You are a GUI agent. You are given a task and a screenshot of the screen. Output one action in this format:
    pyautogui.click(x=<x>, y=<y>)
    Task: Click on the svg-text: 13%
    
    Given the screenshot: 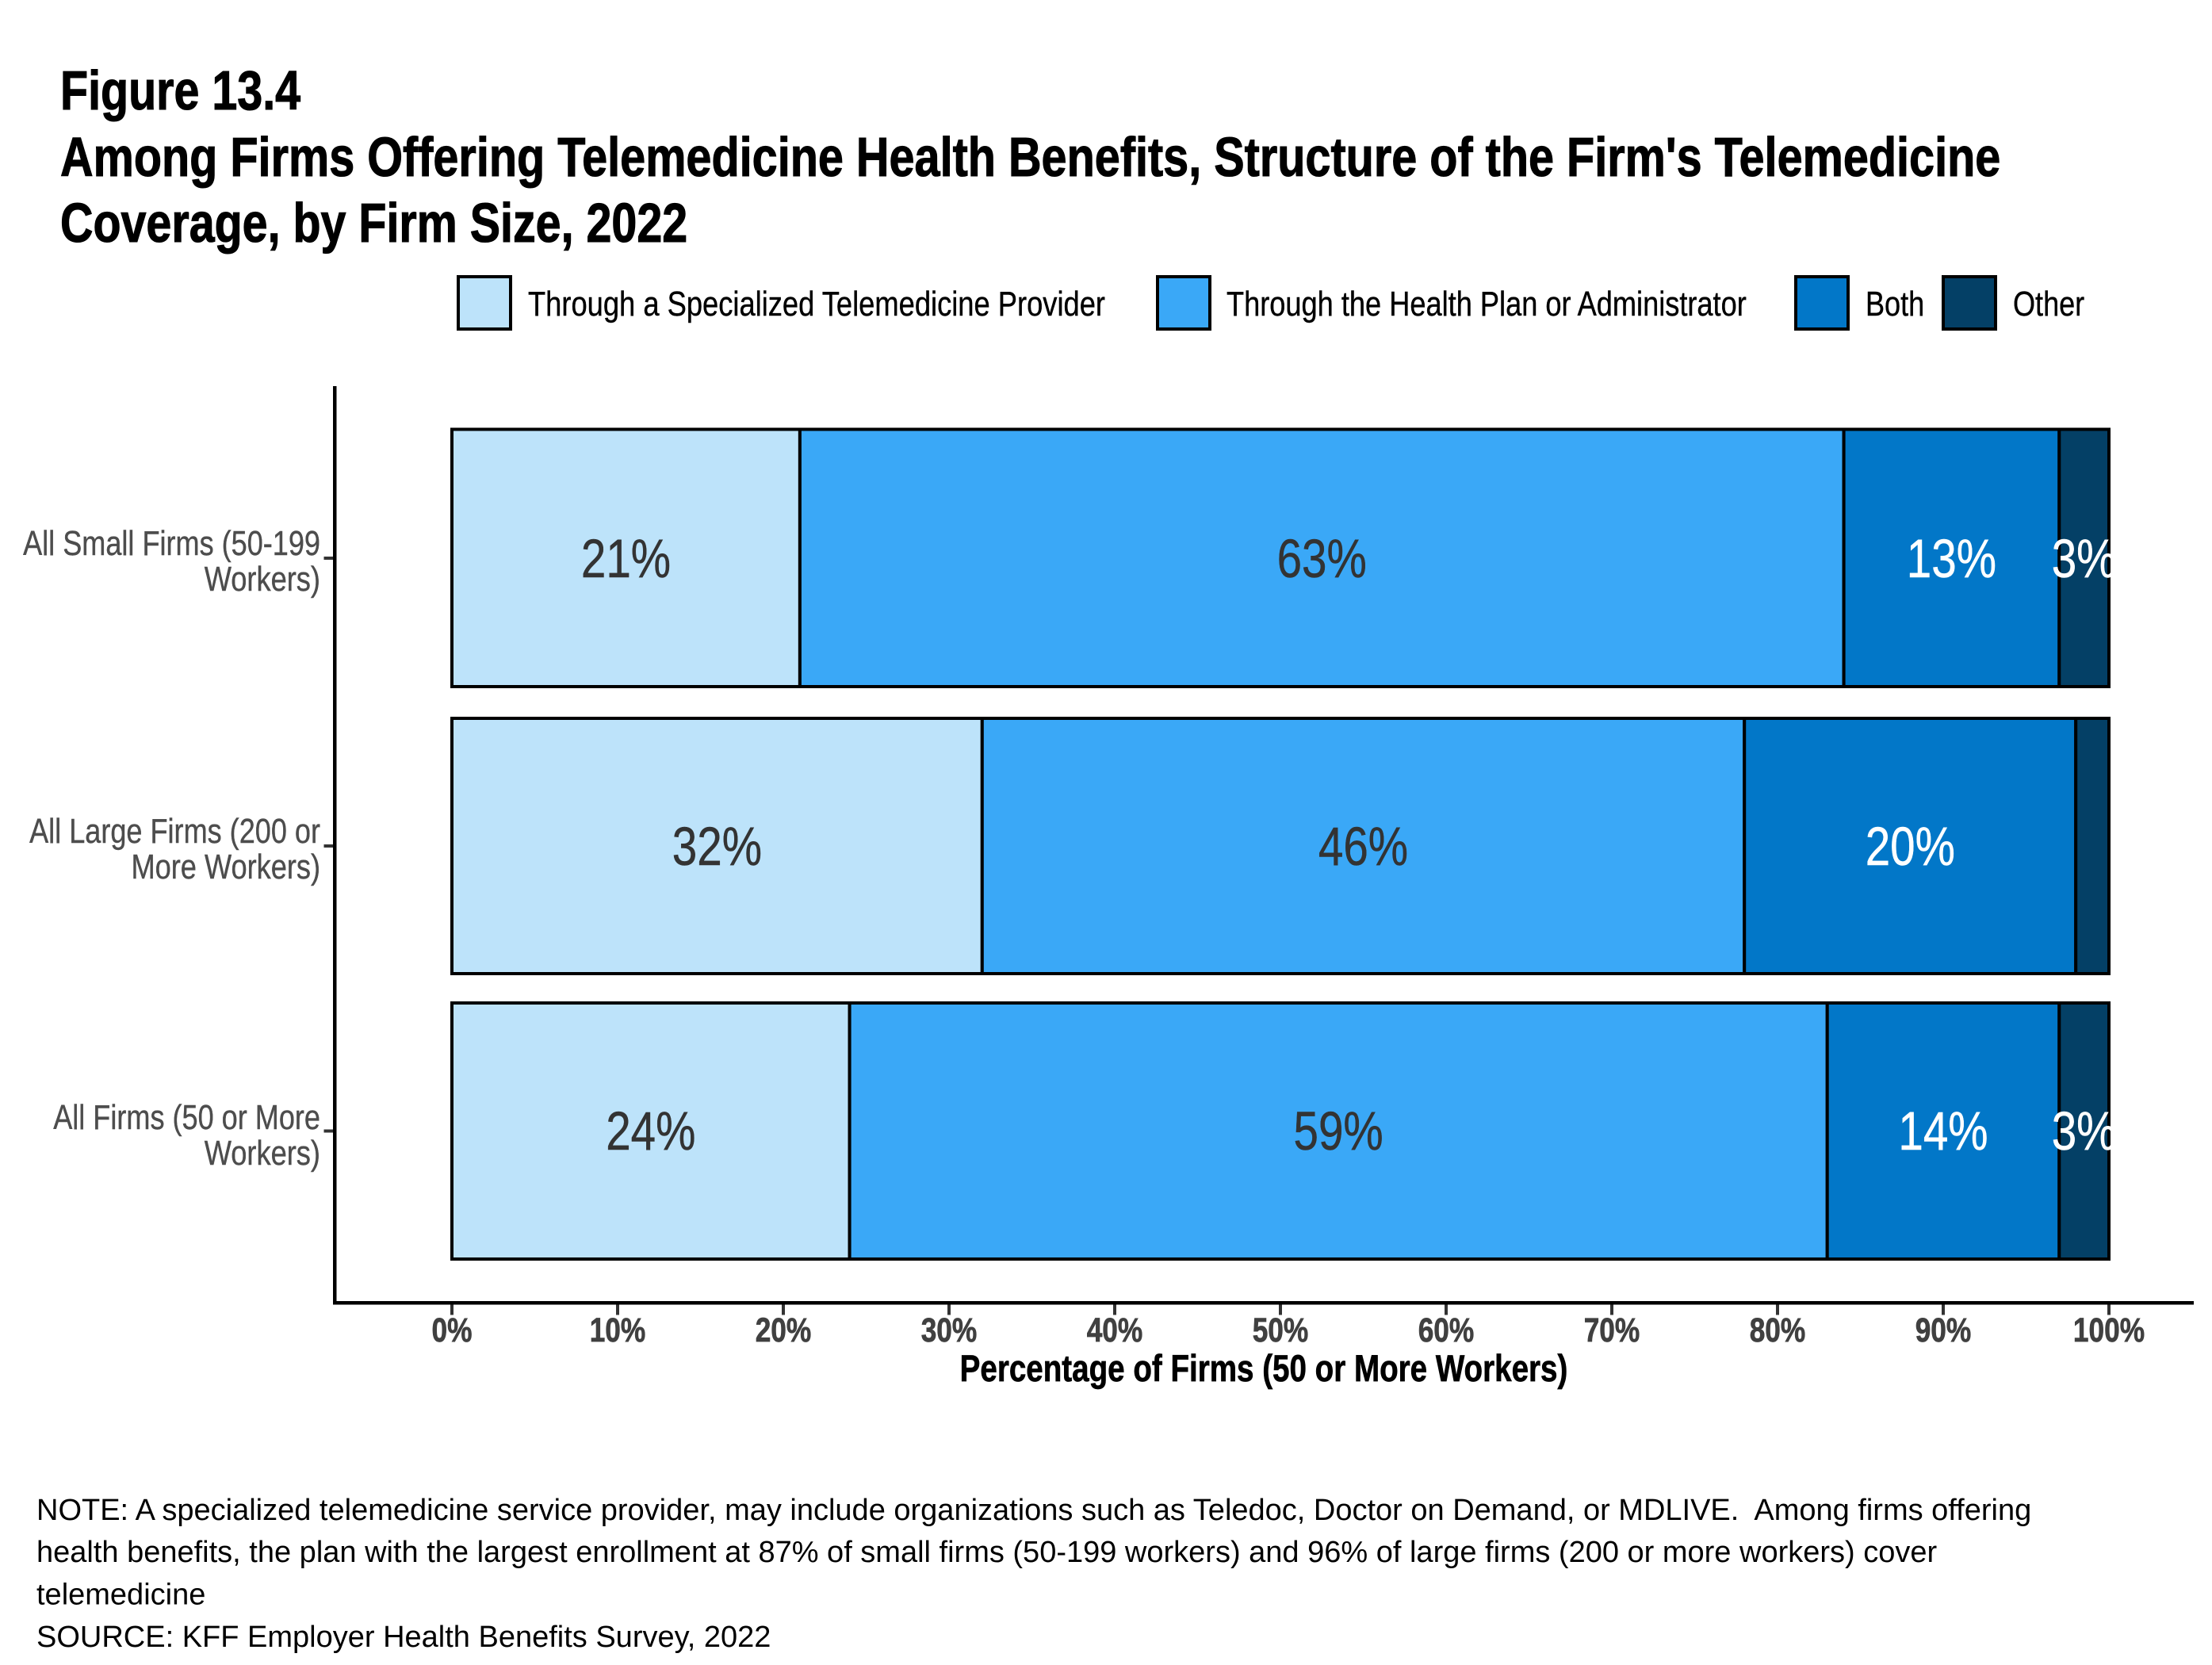 What is the action you would take?
    pyautogui.click(x=1951, y=558)
    